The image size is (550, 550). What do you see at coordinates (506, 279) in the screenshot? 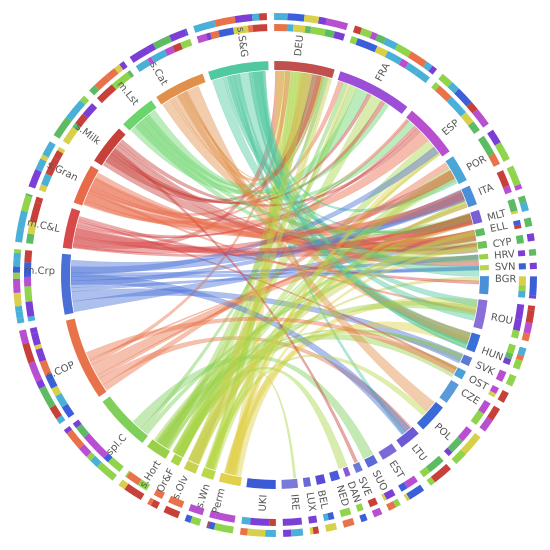
I see `node-label: BGR` at bounding box center [506, 279].